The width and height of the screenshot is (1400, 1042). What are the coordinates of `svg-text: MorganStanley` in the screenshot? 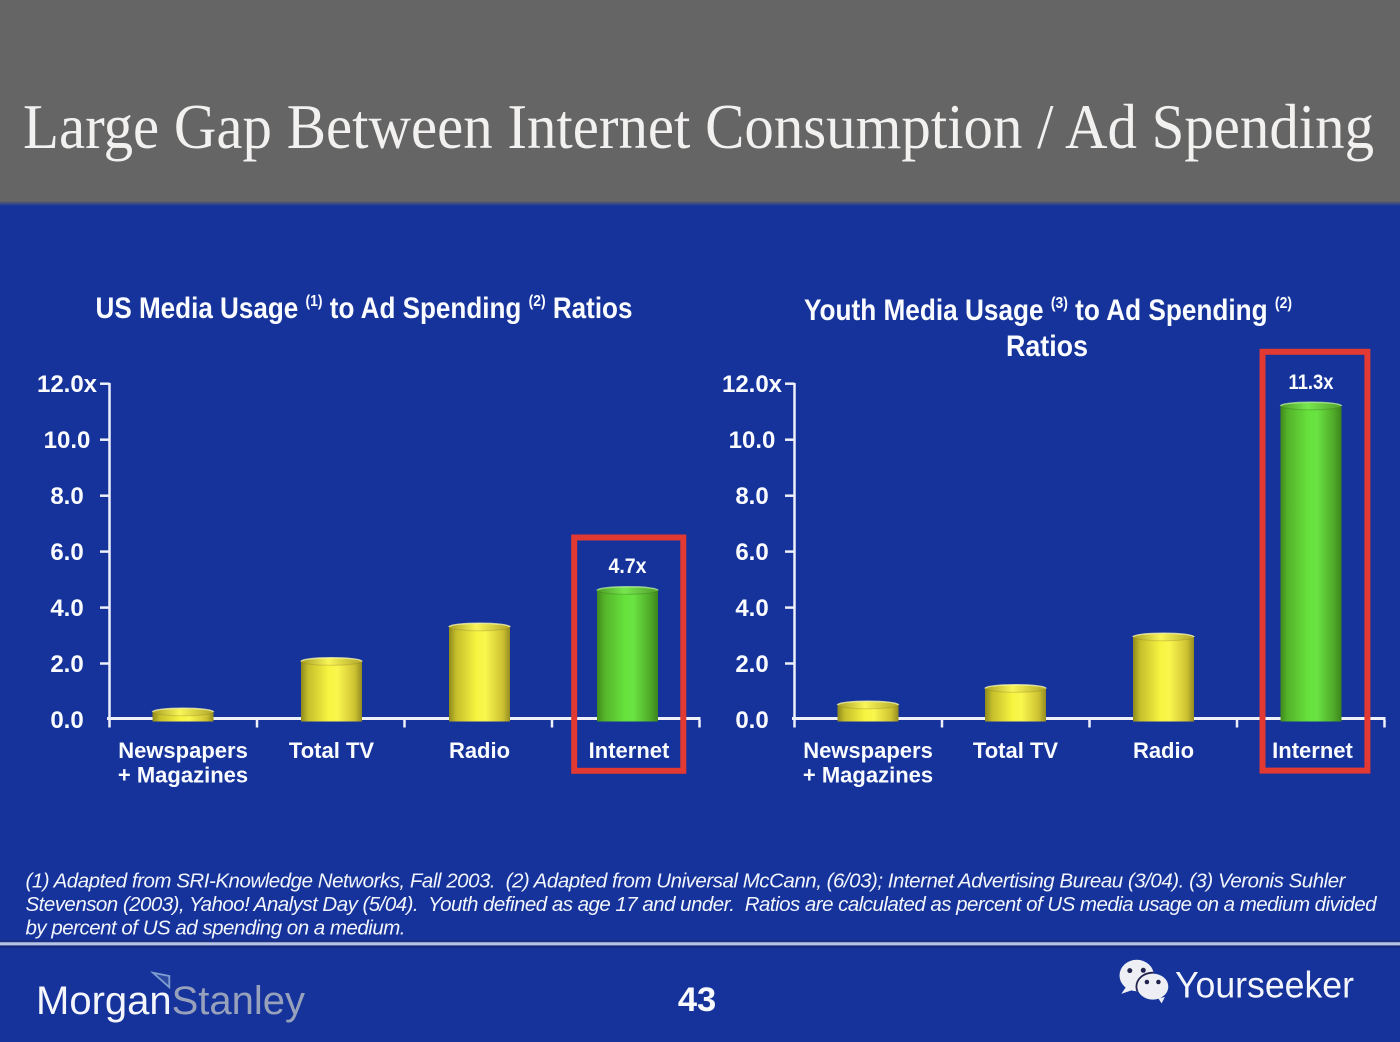 It's located at (170, 1001).